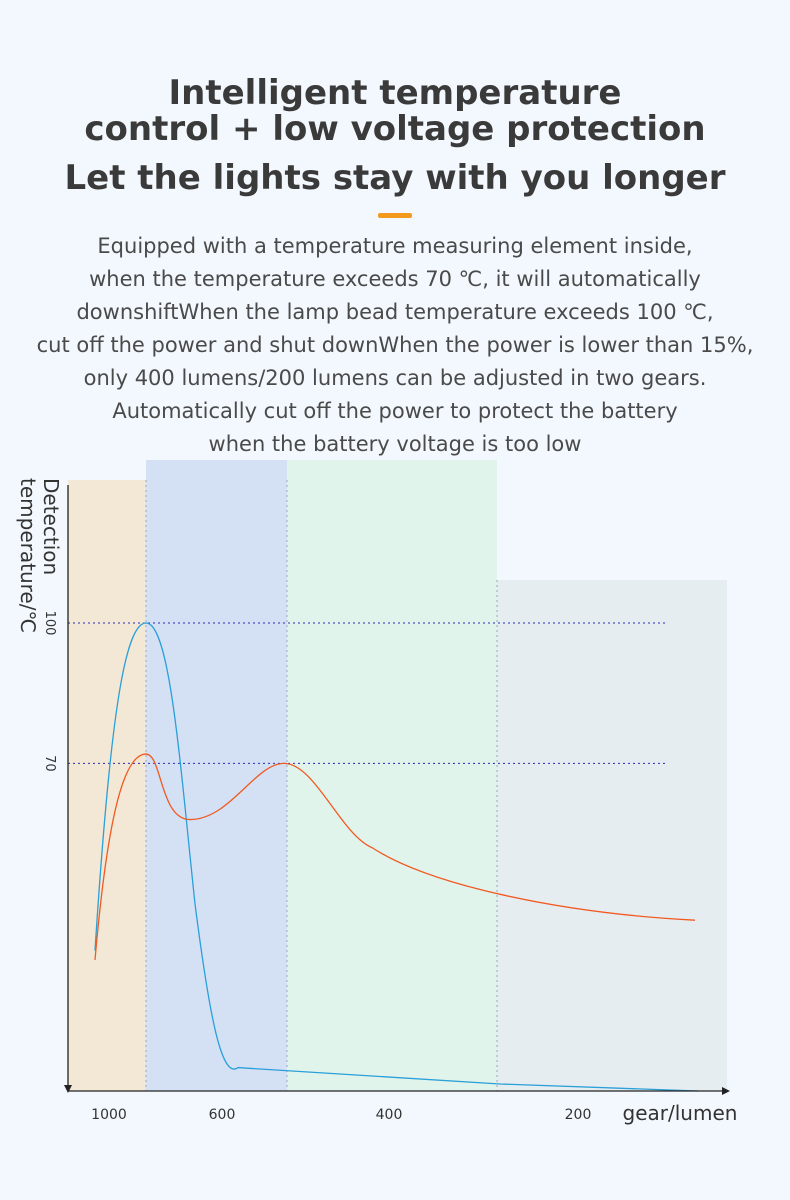  Describe the element at coordinates (389, 1115) in the screenshot. I see `x-tick-label-400: 400` at that location.